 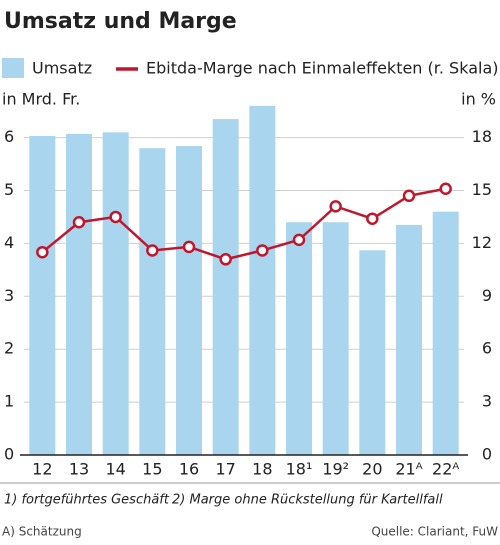 I want to click on note: 1) fortgeführtes Geschäft, so click(x=87, y=500).